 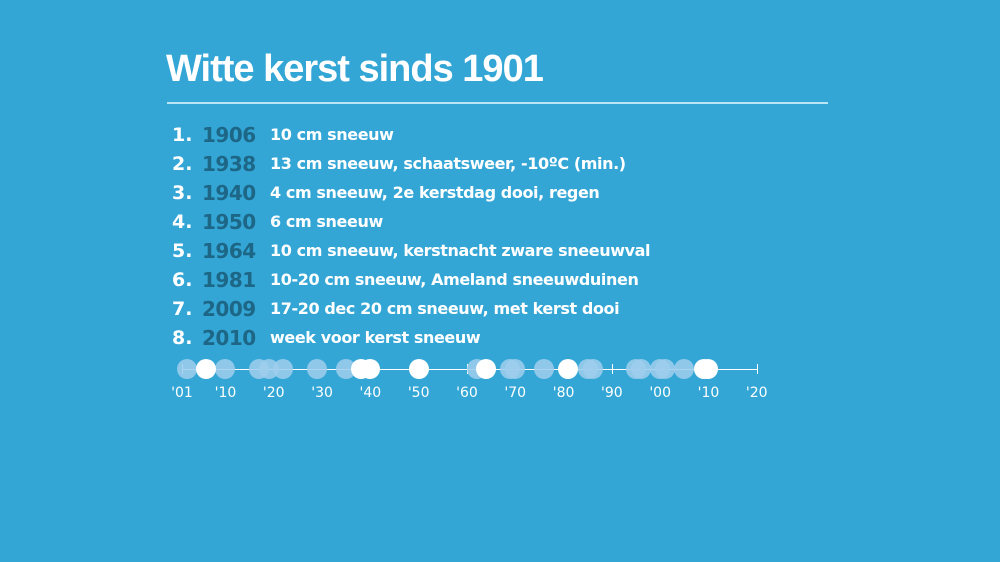 I want to click on list-year: 1940, so click(x=229, y=192).